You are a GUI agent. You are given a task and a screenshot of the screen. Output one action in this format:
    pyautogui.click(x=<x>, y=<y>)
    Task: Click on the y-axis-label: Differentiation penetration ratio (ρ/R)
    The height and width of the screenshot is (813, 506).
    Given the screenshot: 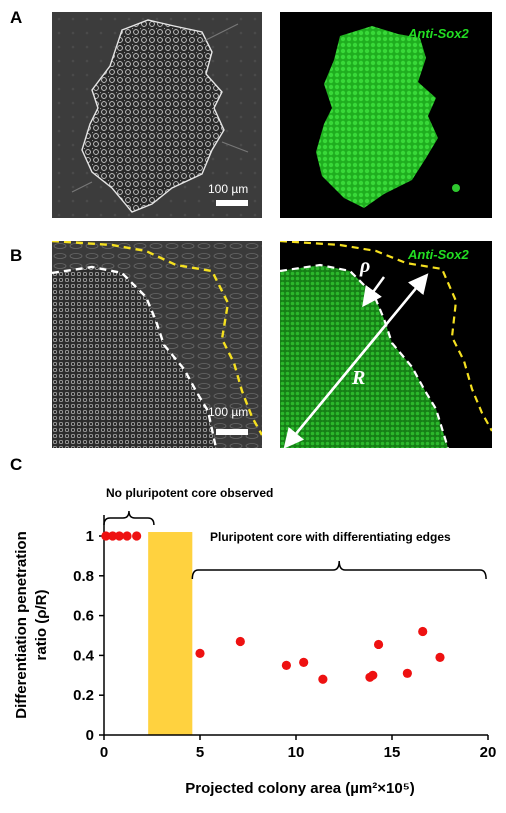 What is the action you would take?
    pyautogui.click(x=31, y=625)
    